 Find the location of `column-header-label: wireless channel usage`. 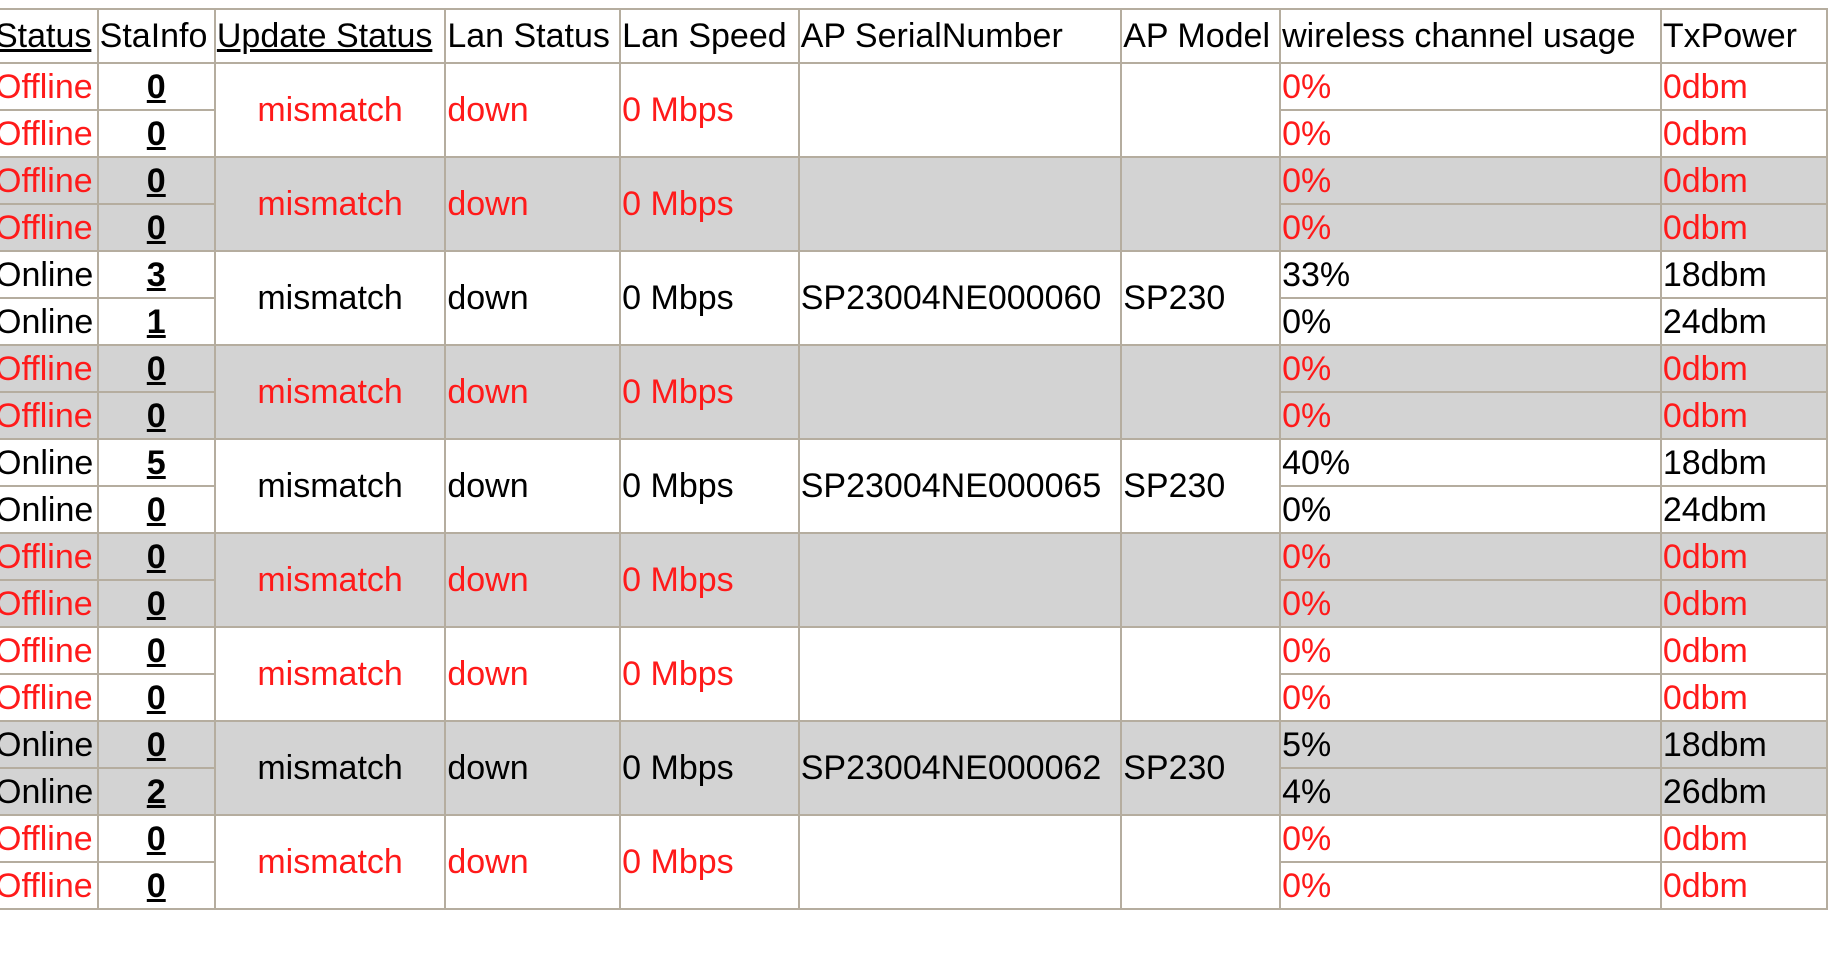

column-header-label: wireless channel usage is located at coordinates (1459, 36).